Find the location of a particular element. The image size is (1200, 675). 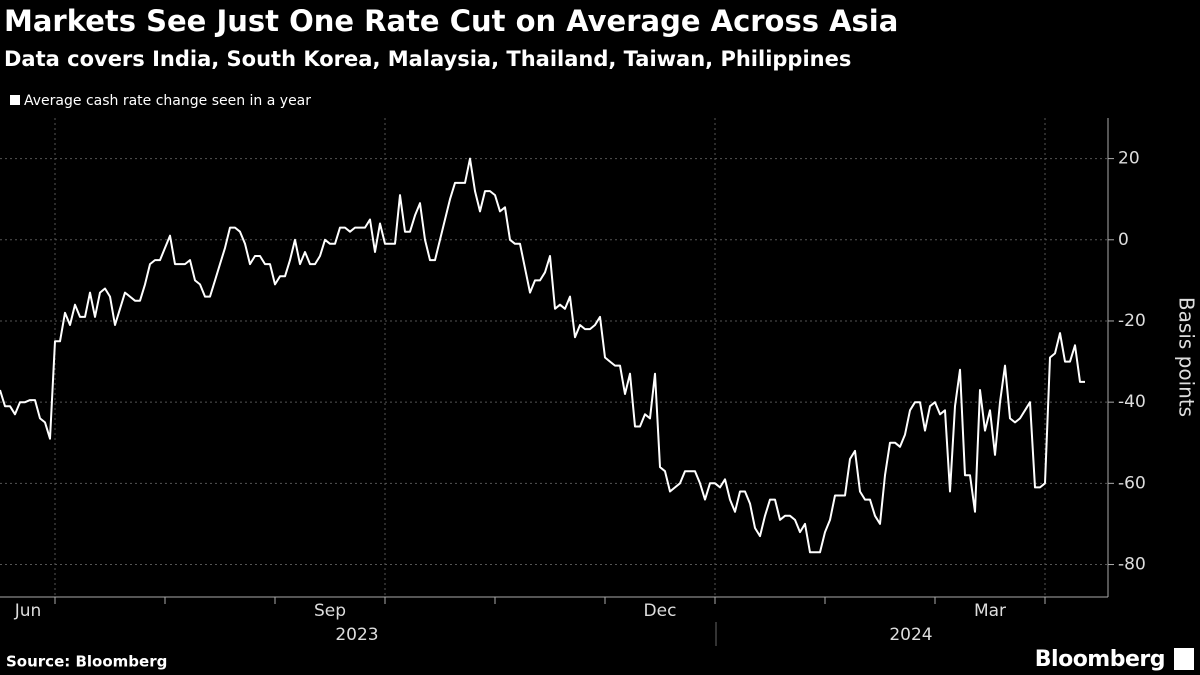

x-tick-label: Dec is located at coordinates (660, 611).